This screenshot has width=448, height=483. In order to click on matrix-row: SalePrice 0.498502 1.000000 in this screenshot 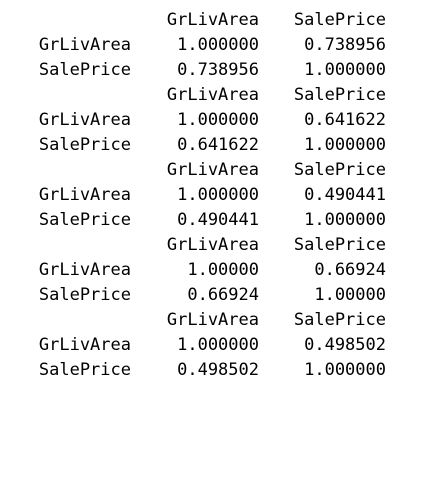, I will do `click(224, 370)`.